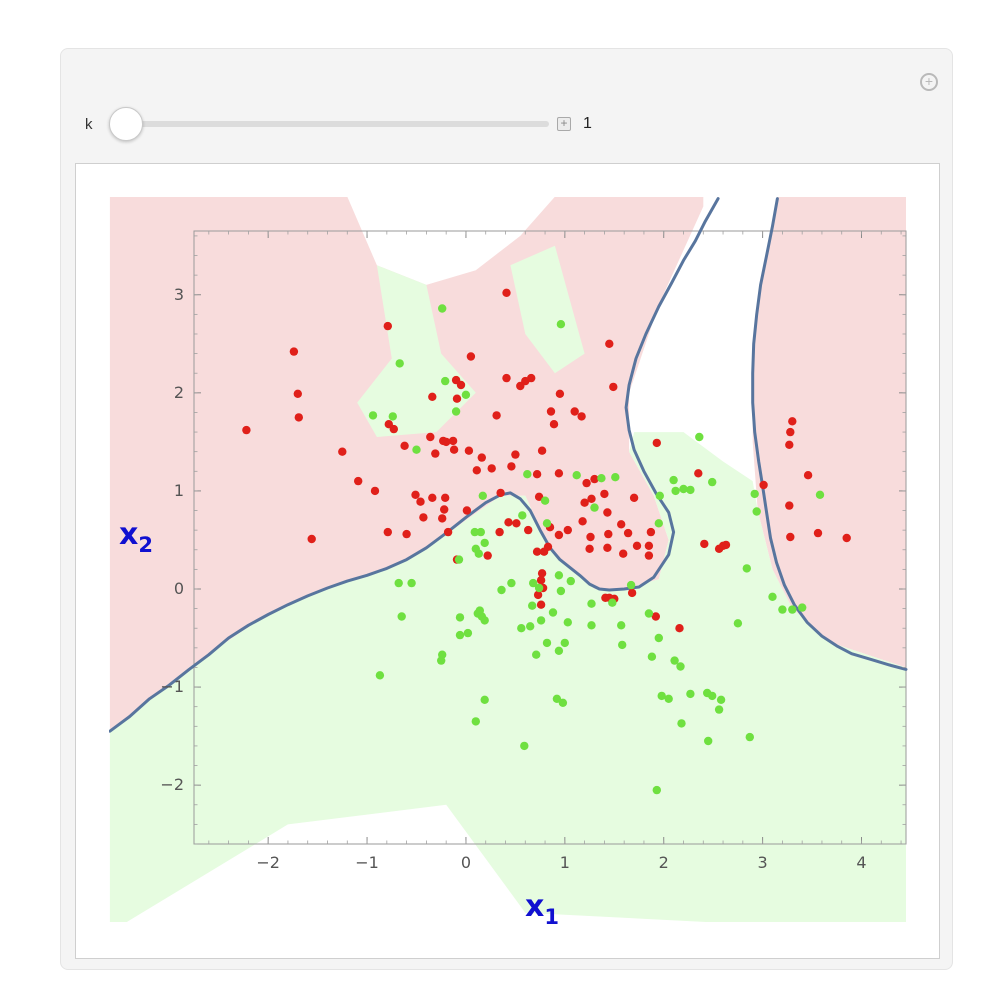 This screenshot has height=984, width=990. Describe the element at coordinates (466, 862) in the screenshot. I see `x-tick-label: 0` at that location.